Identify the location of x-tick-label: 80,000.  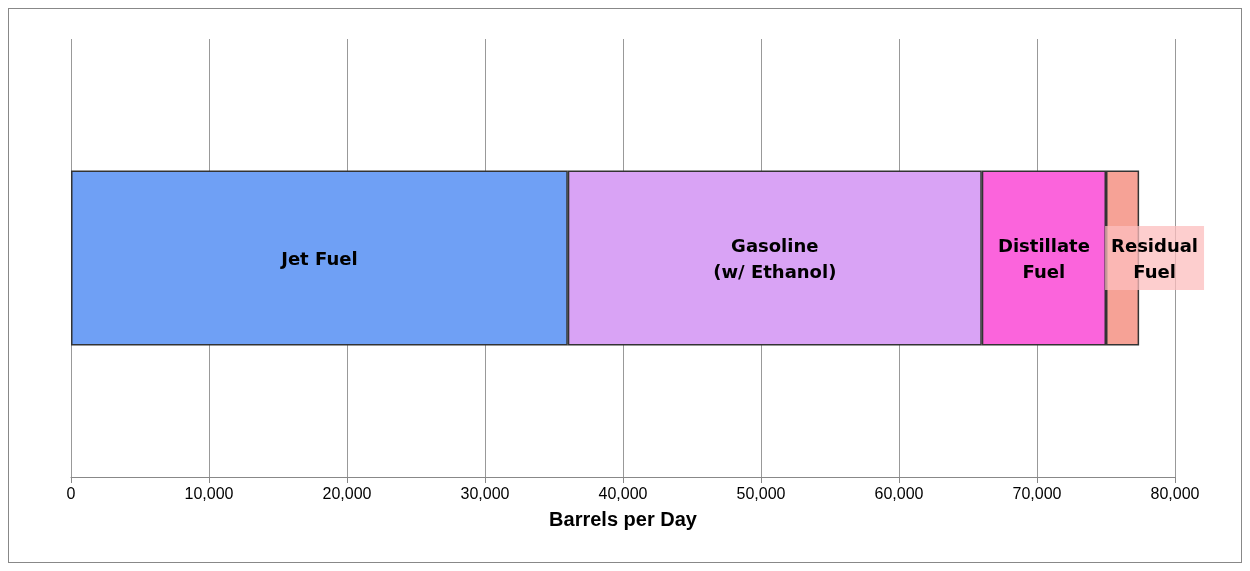
(1175, 493).